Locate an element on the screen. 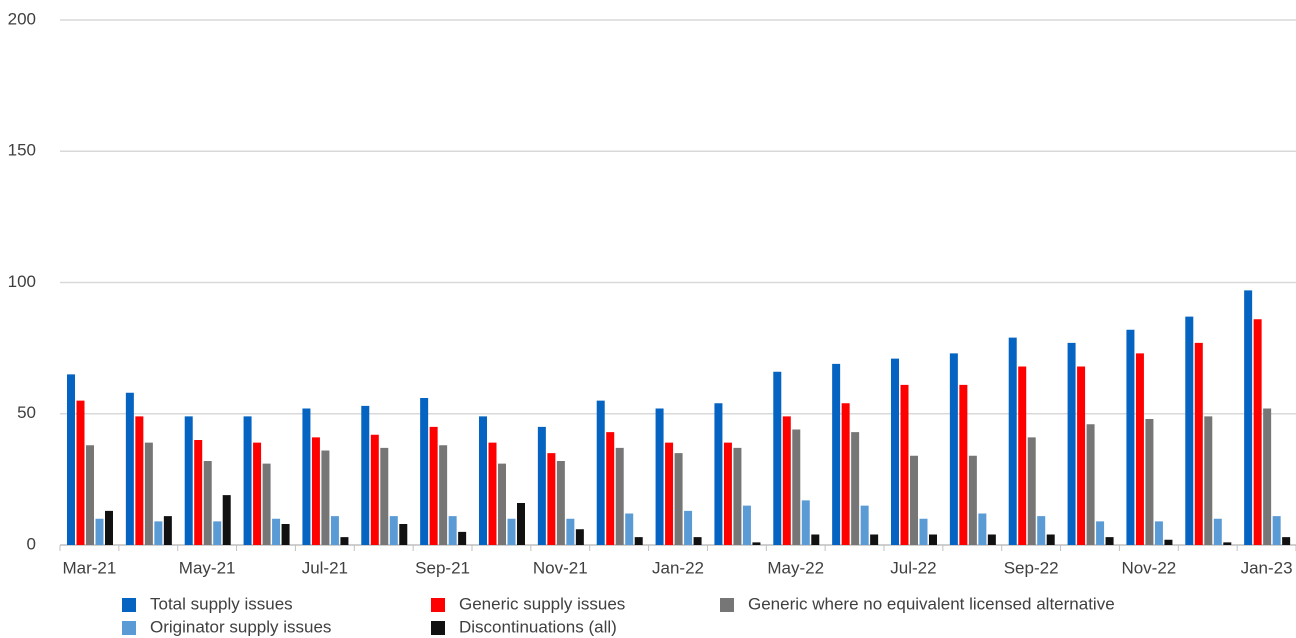 The image size is (1296, 638). x-tick-label: May-22 is located at coordinates (795, 567).